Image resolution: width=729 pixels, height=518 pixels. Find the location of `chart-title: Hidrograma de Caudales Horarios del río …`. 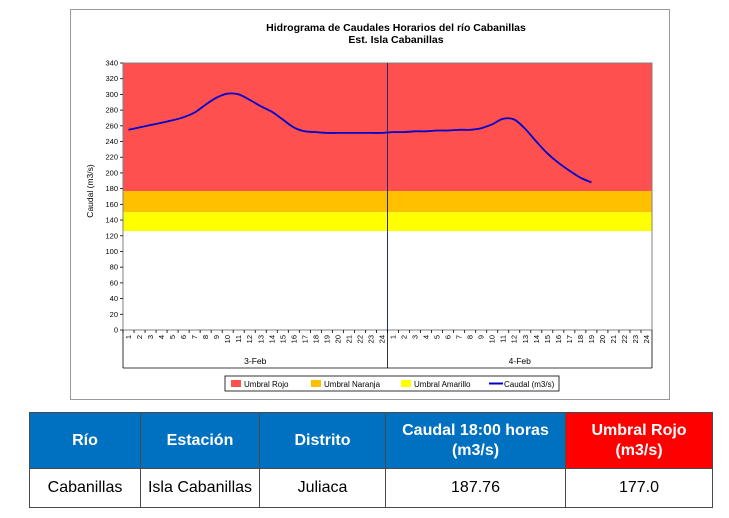

chart-title: Hidrograma de Caudales Horarios del río … is located at coordinates (396, 28).